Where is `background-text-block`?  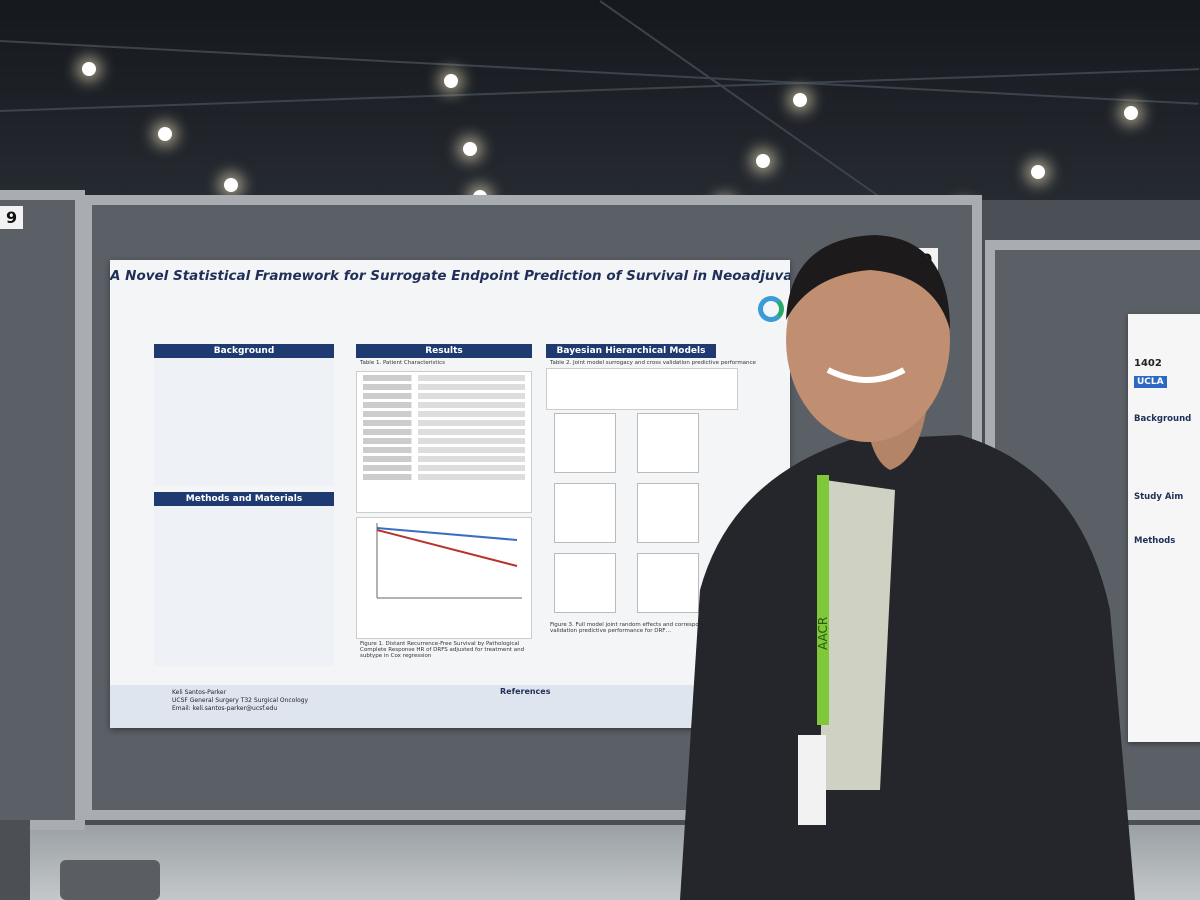 background-text-block is located at coordinates (244, 422).